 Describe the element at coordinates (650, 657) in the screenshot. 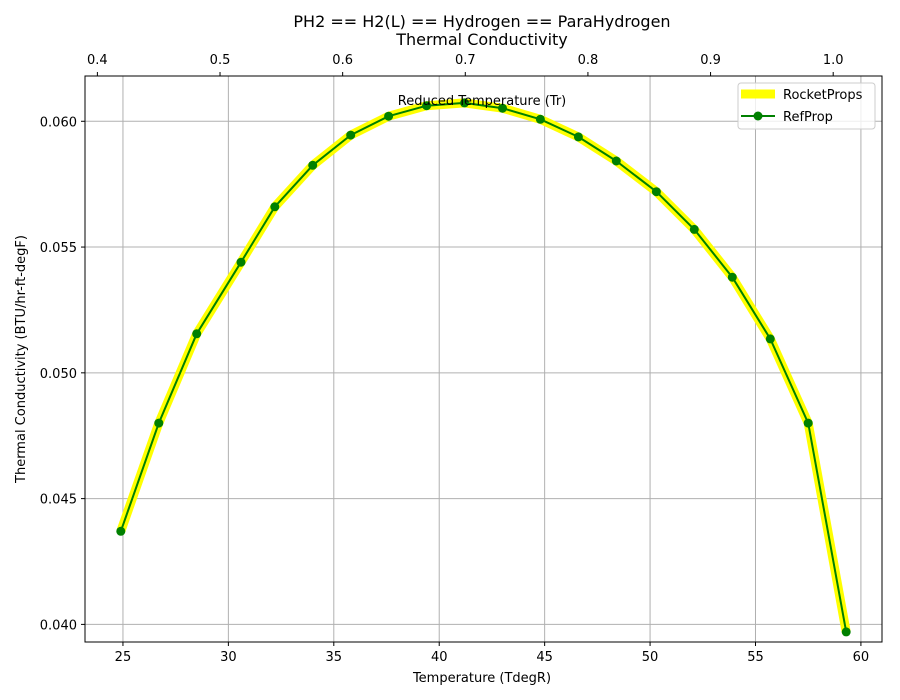

I see `x-tick-label: 50` at that location.